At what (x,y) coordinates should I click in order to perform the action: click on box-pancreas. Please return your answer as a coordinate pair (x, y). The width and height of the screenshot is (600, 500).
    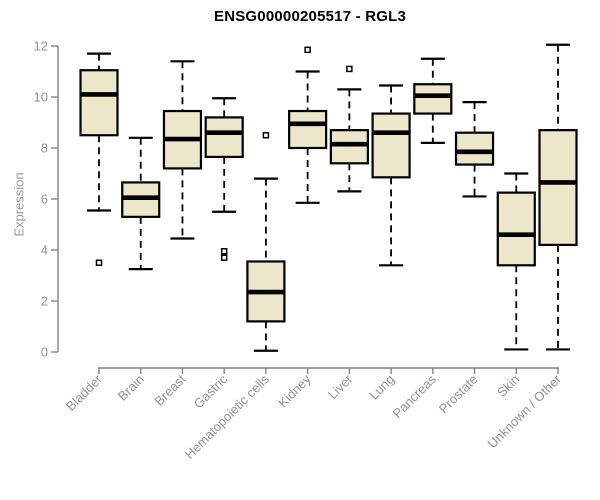
    Looking at the image, I should click on (433, 99).